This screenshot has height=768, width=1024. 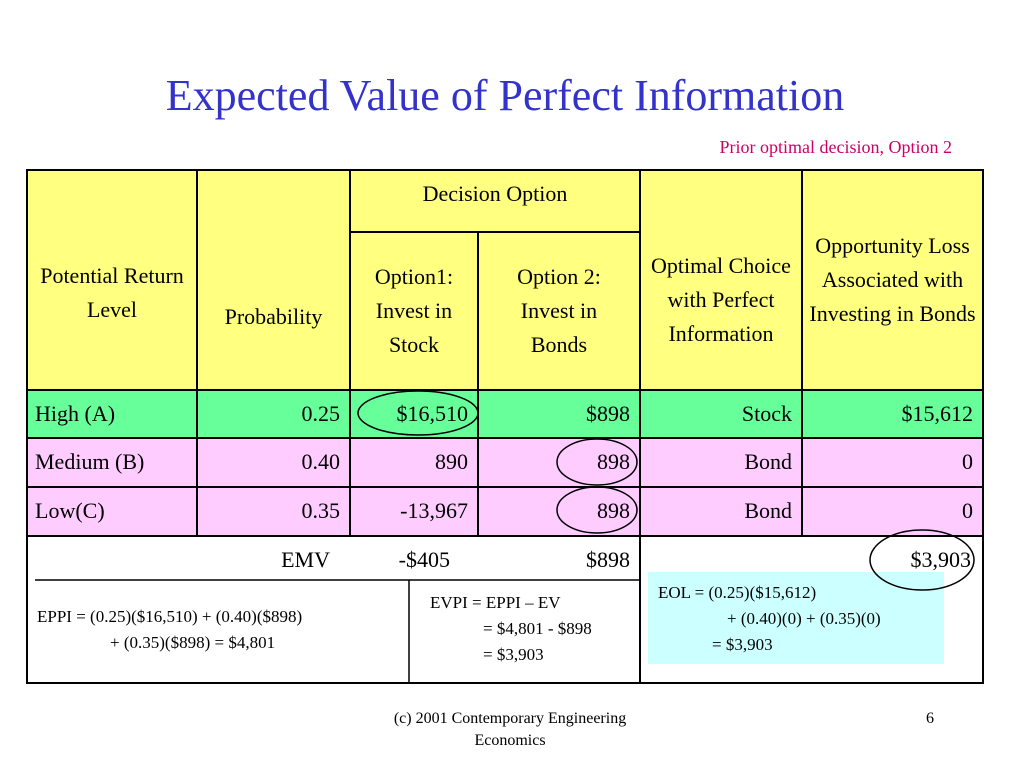 What do you see at coordinates (495, 602) in the screenshot?
I see `evpi-line: EVPI = EPPI – EV` at bounding box center [495, 602].